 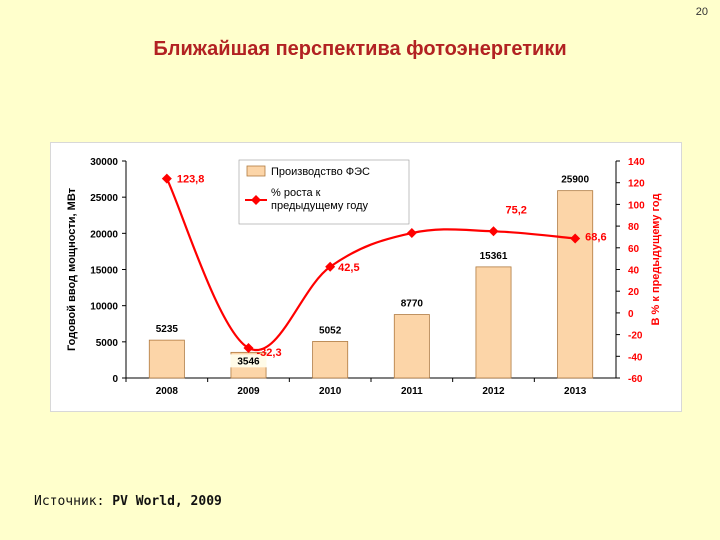 What do you see at coordinates (575, 238) in the screenshot?
I see `line-marker-2013` at bounding box center [575, 238].